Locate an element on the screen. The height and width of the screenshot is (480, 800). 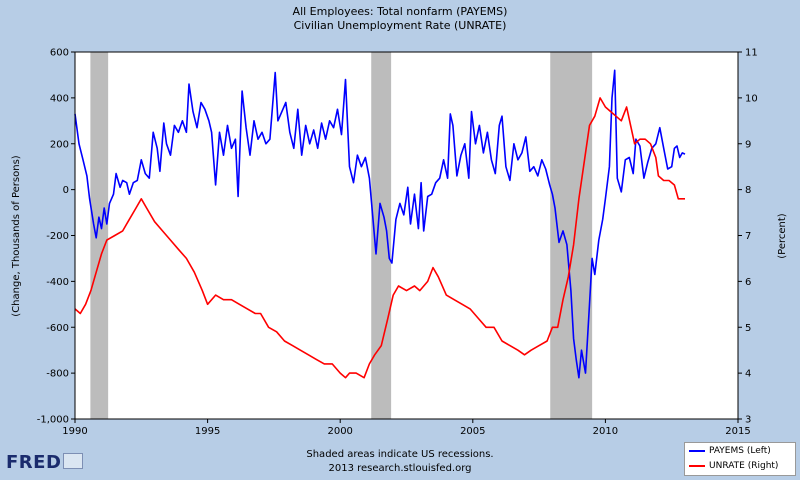
legend: PAYEMS (Left) UNRATE (Right) is located at coordinates (740, 459).